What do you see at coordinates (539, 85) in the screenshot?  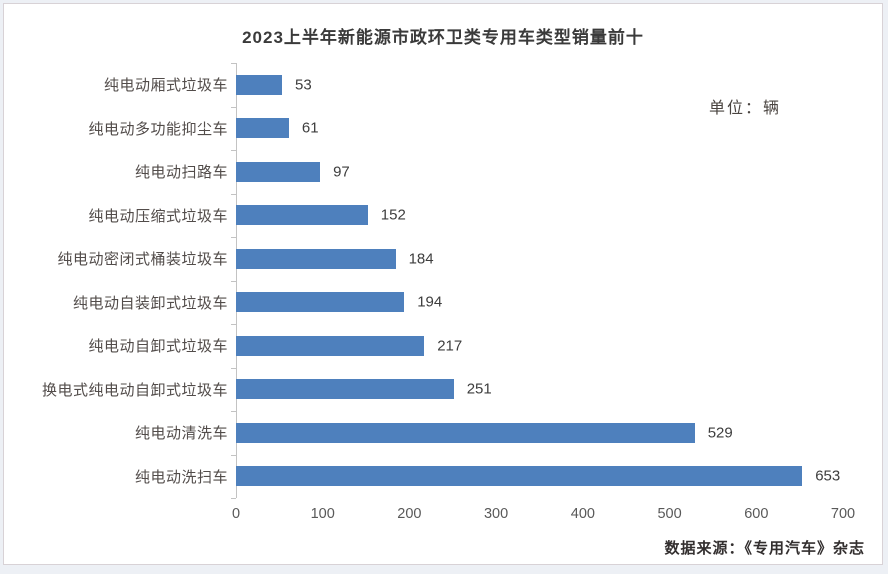 I see `bar-track: 53` at bounding box center [539, 85].